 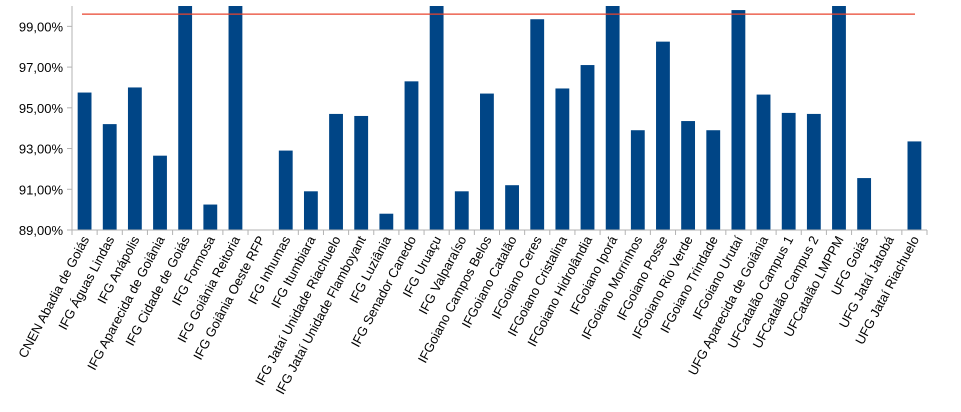 I want to click on y-axis-ticks: 89,00% 91,00% 93,00% 95,00% 97,00% 99,00%, so click(x=45, y=128).